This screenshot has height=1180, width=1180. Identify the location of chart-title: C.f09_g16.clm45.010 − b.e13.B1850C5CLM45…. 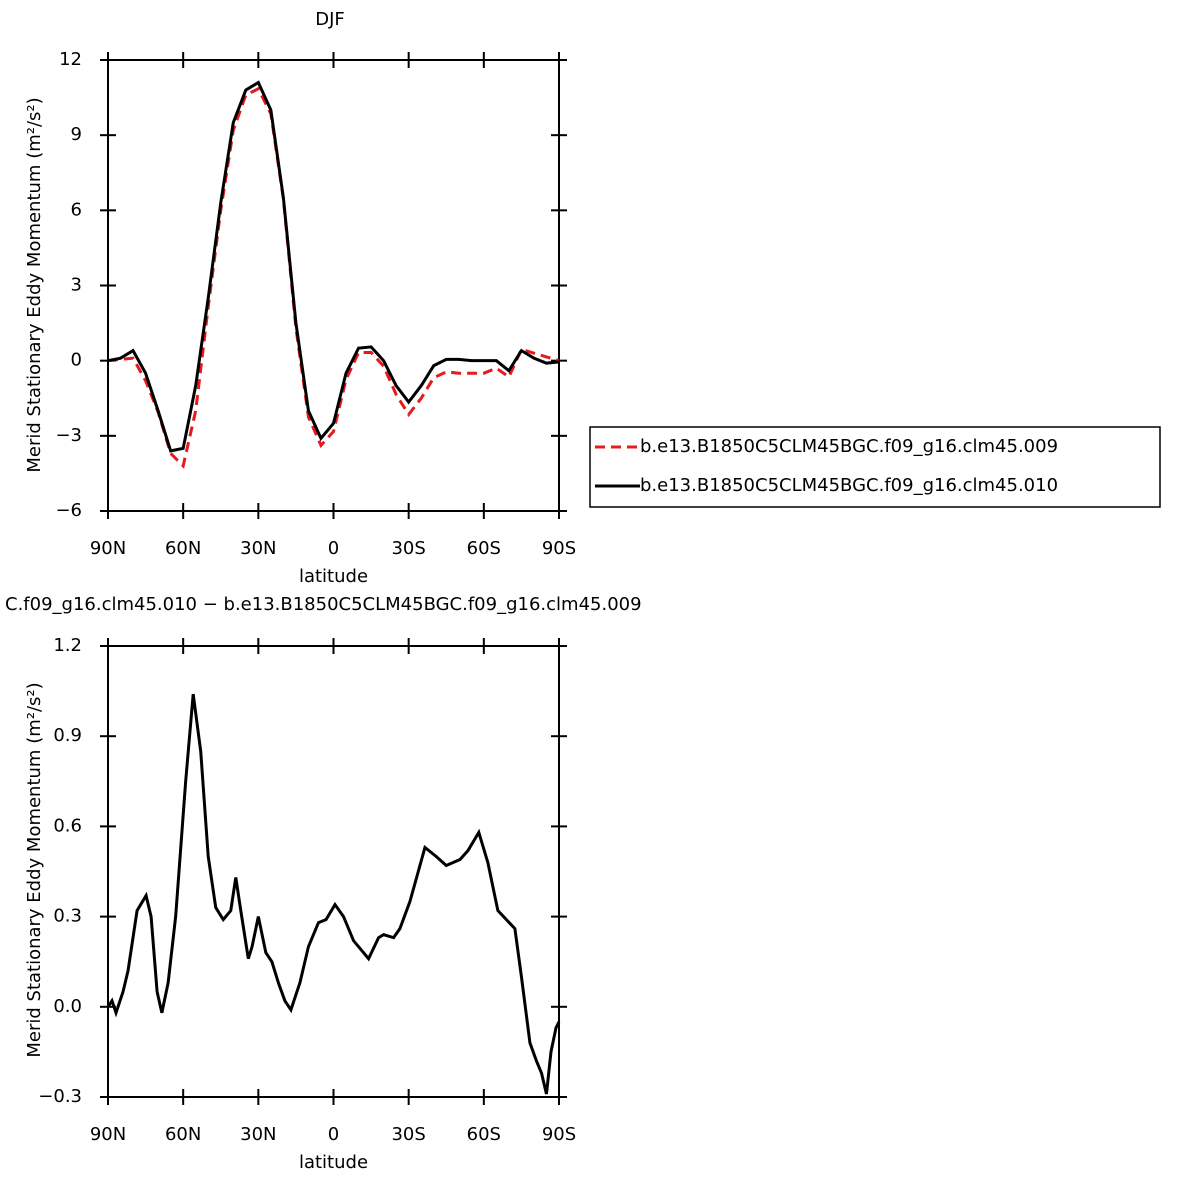
(323, 604).